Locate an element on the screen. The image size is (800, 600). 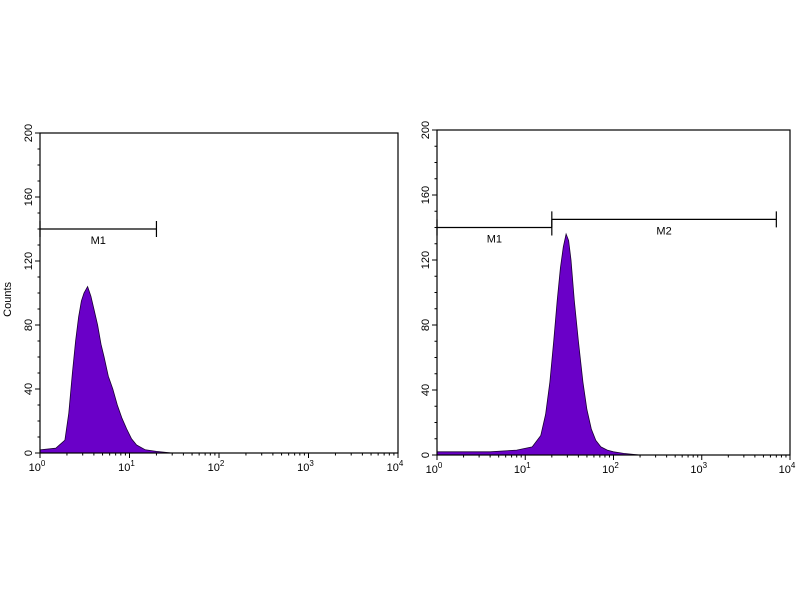
gate-label-m2: M2 is located at coordinates (663, 231).